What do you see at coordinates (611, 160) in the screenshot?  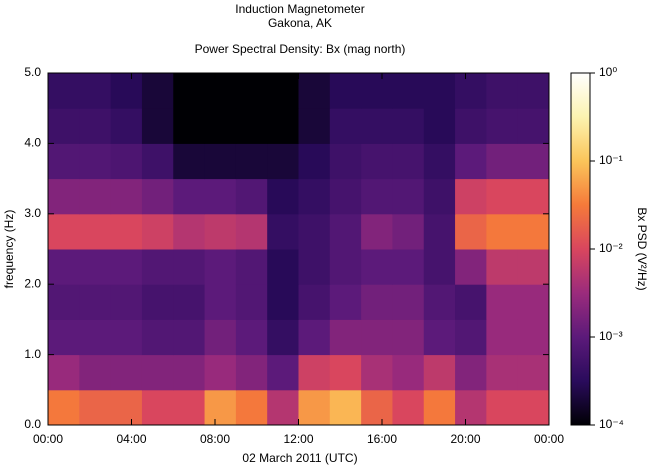 I see `colorbar-tick-label: 10⁻¹` at bounding box center [611, 160].